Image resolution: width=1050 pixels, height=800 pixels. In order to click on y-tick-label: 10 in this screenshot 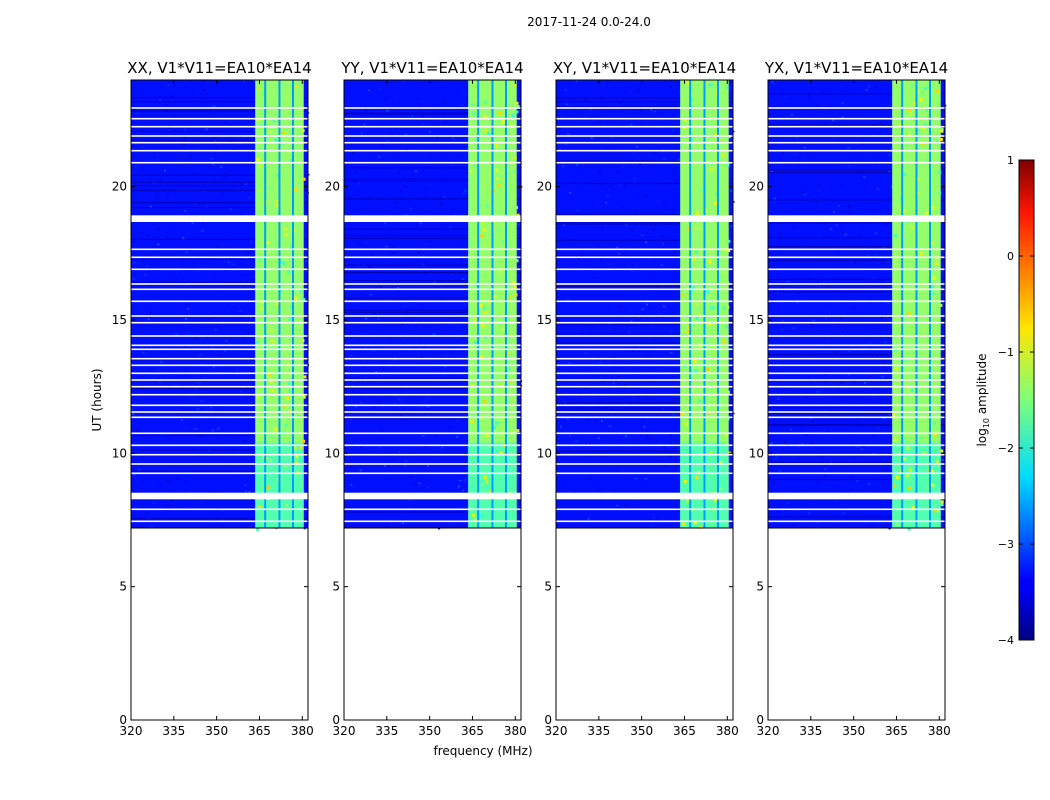, I will do `click(544, 453)`.